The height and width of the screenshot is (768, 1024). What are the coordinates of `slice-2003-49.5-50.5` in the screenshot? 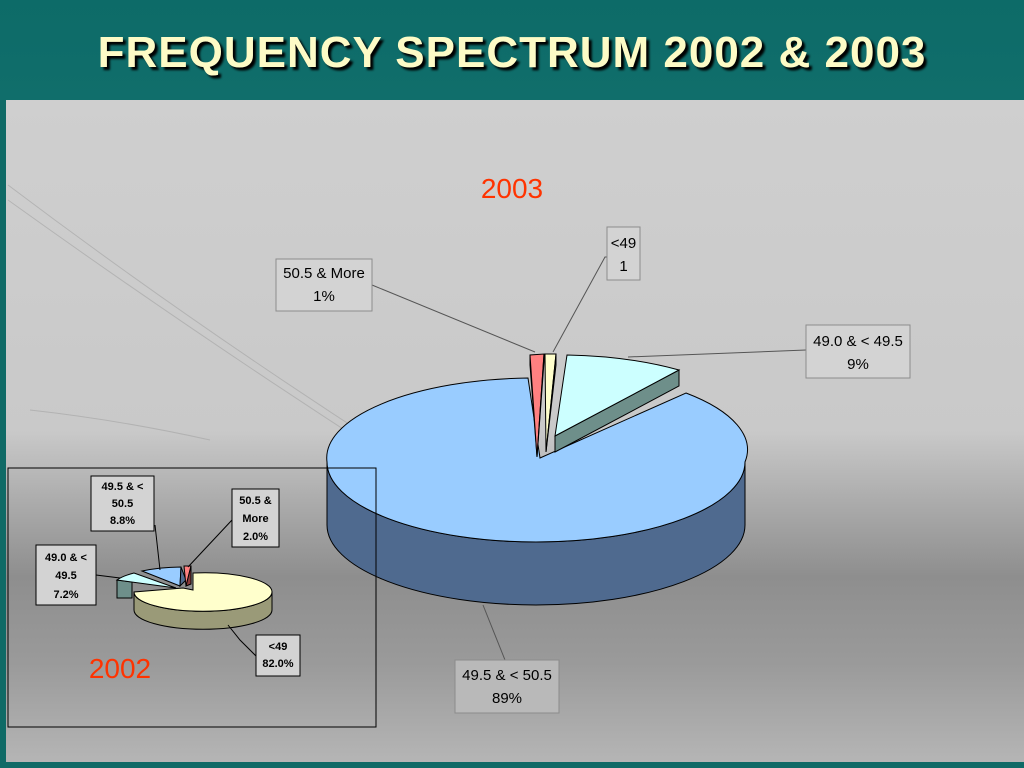 It's located at (537, 460).